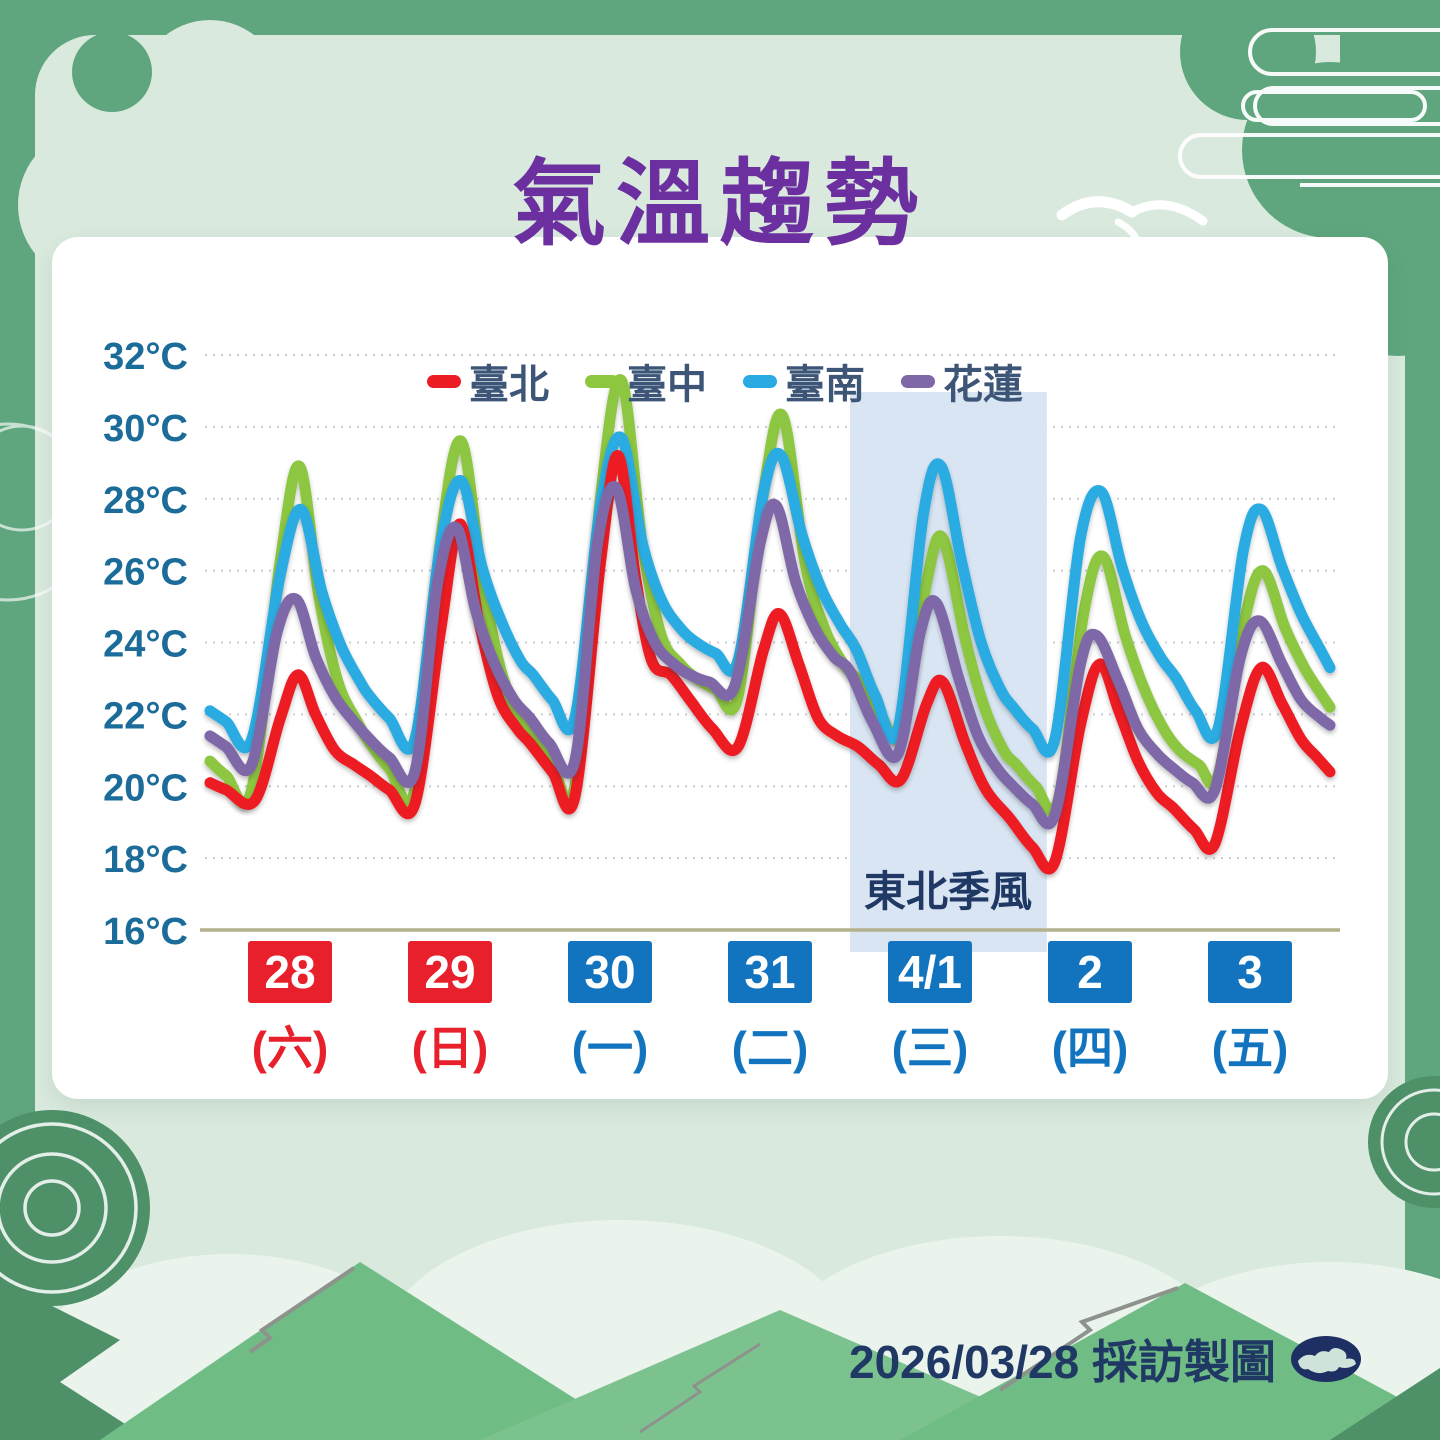  I want to click on cwb-logo, so click(1326, 1359).